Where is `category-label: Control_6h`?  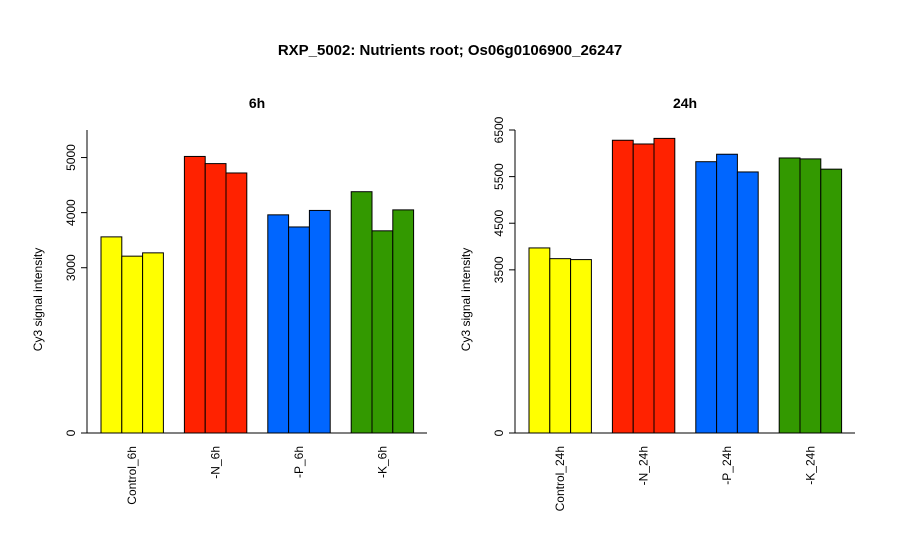 category-label: Control_6h is located at coordinates (132, 475).